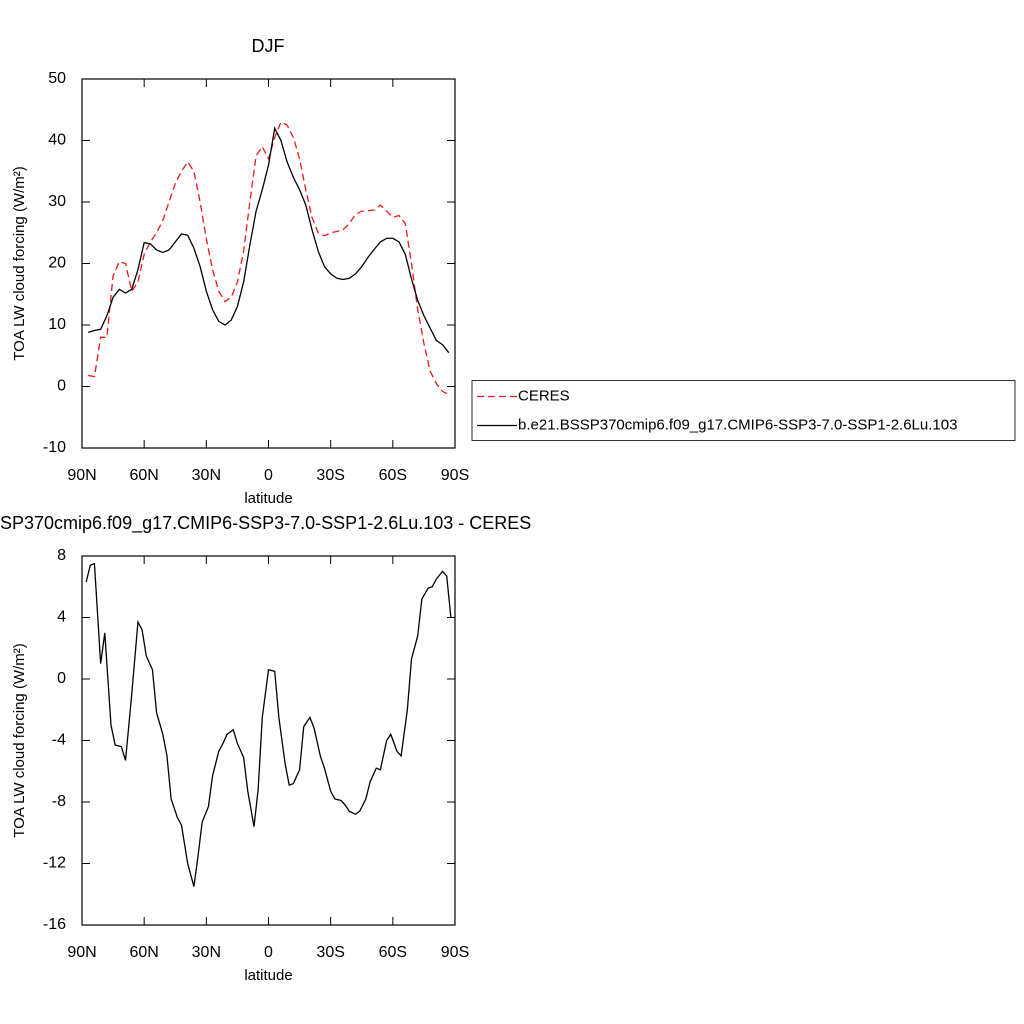 The image size is (1024, 1024). Describe the element at coordinates (57, 324) in the screenshot. I see `y-tick-label: 10` at that location.